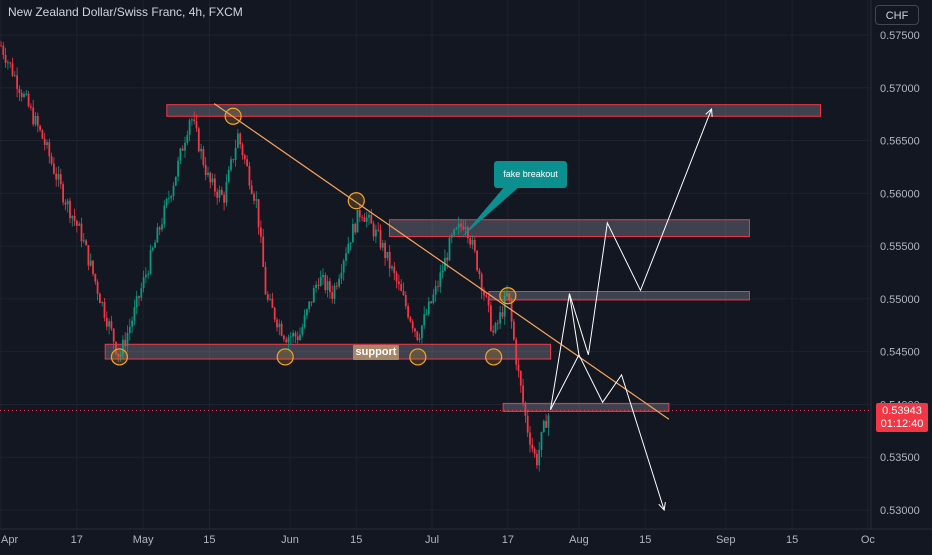 This screenshot has width=932, height=555. What do you see at coordinates (645, 540) in the screenshot?
I see `x-tick-label: 15` at bounding box center [645, 540].